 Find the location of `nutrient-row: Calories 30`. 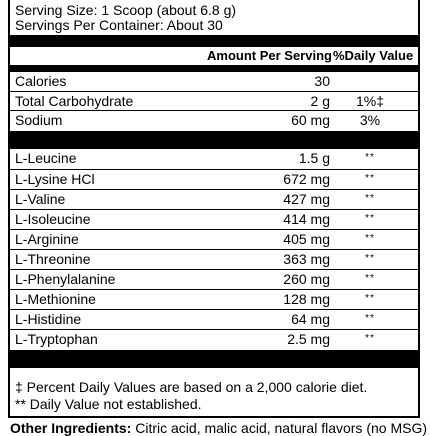

nutrient-row: Calories 30 is located at coordinates (214, 81).